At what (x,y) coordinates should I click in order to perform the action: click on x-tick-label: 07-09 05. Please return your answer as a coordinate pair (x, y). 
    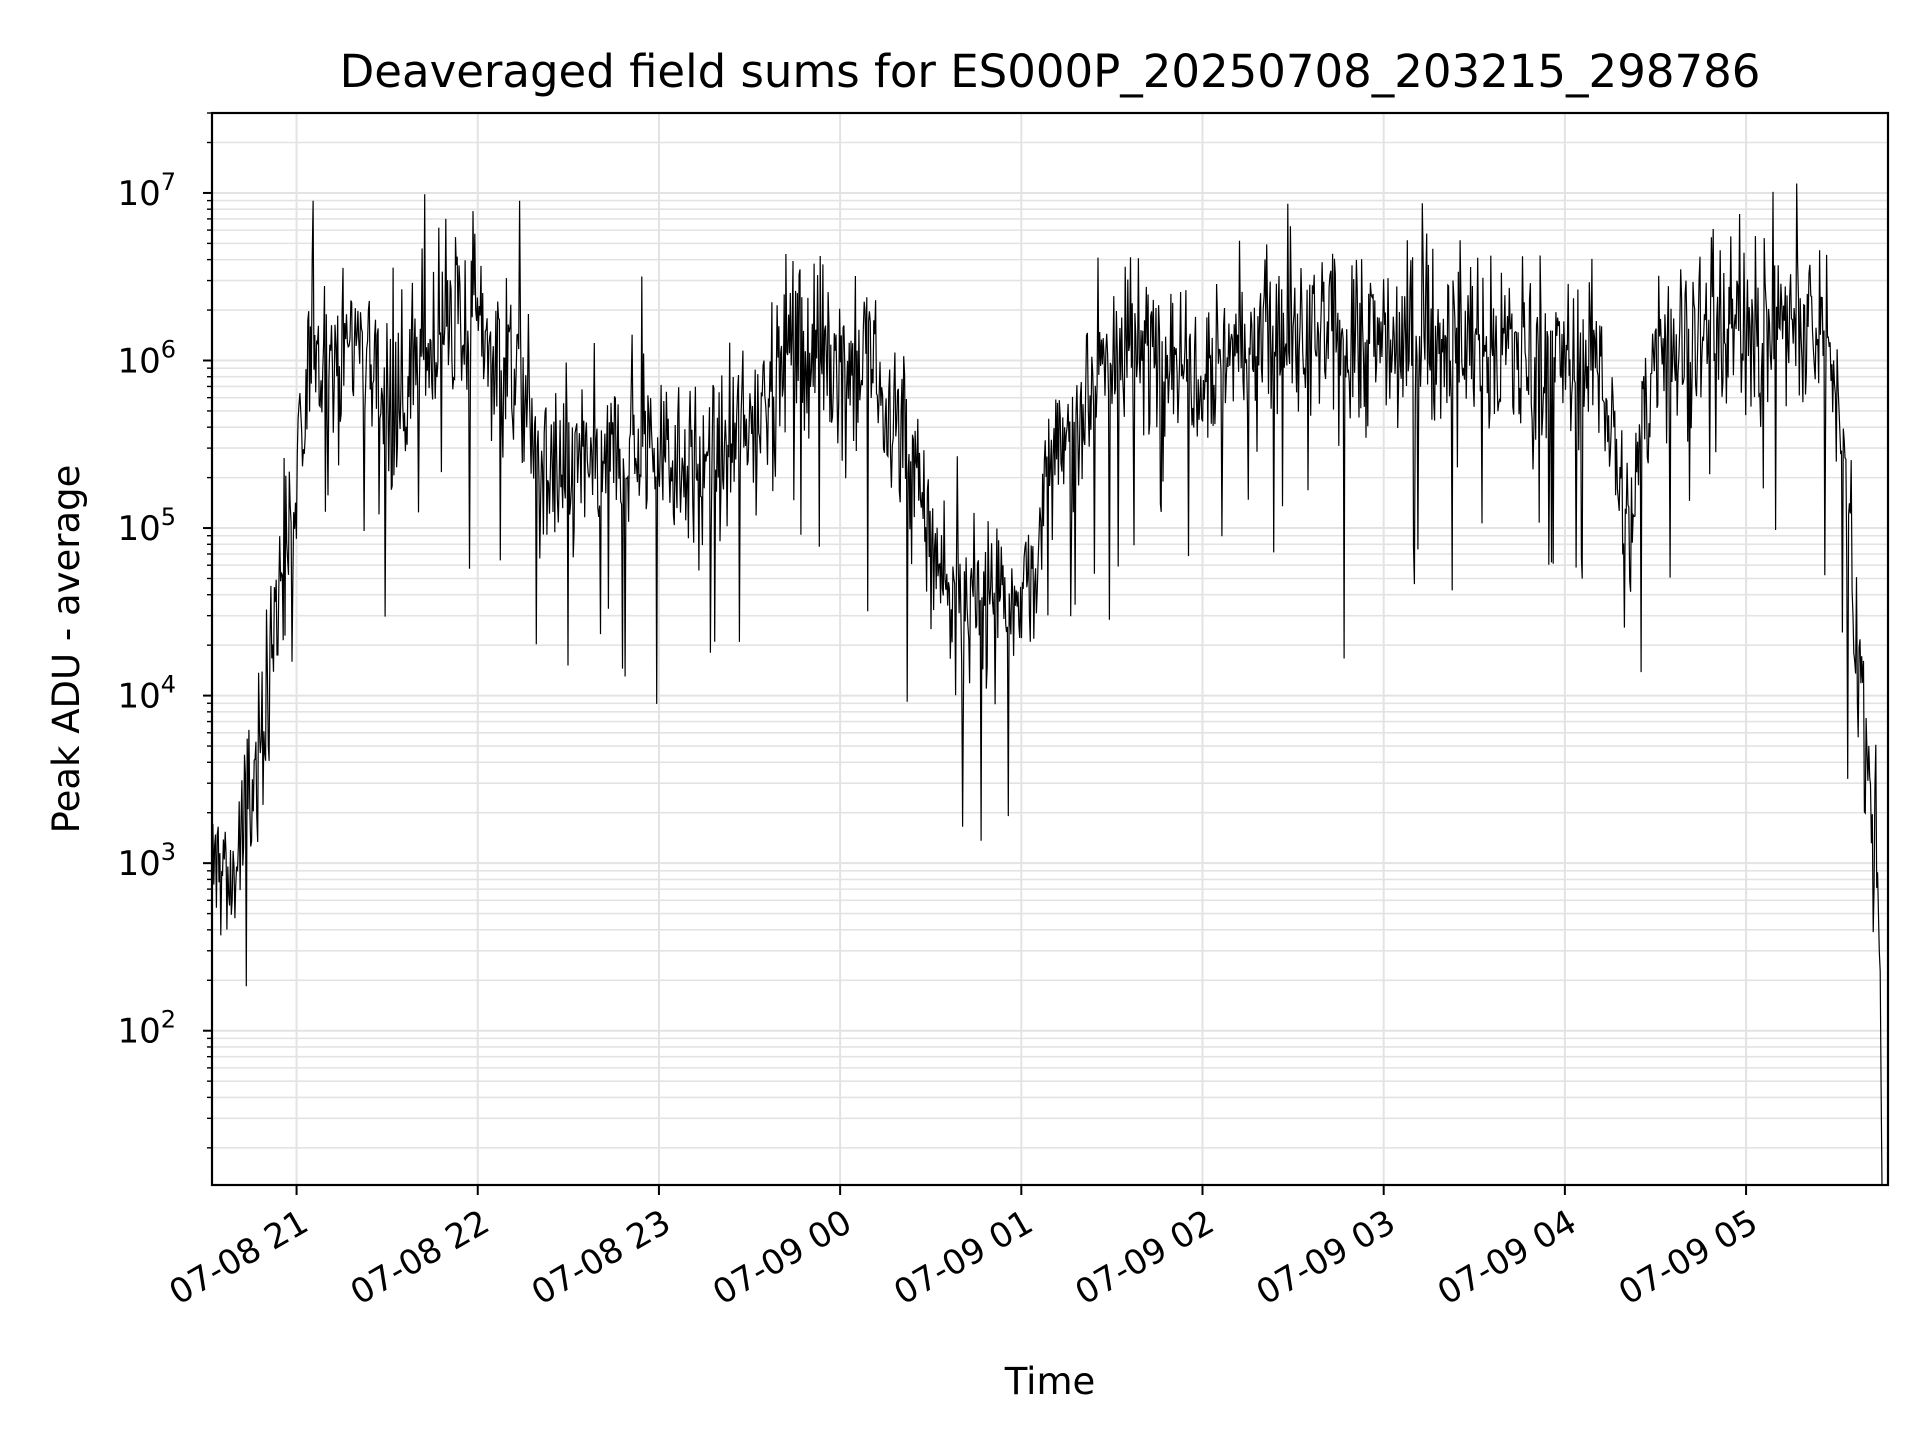
    Looking at the image, I should click on (1688, 1257).